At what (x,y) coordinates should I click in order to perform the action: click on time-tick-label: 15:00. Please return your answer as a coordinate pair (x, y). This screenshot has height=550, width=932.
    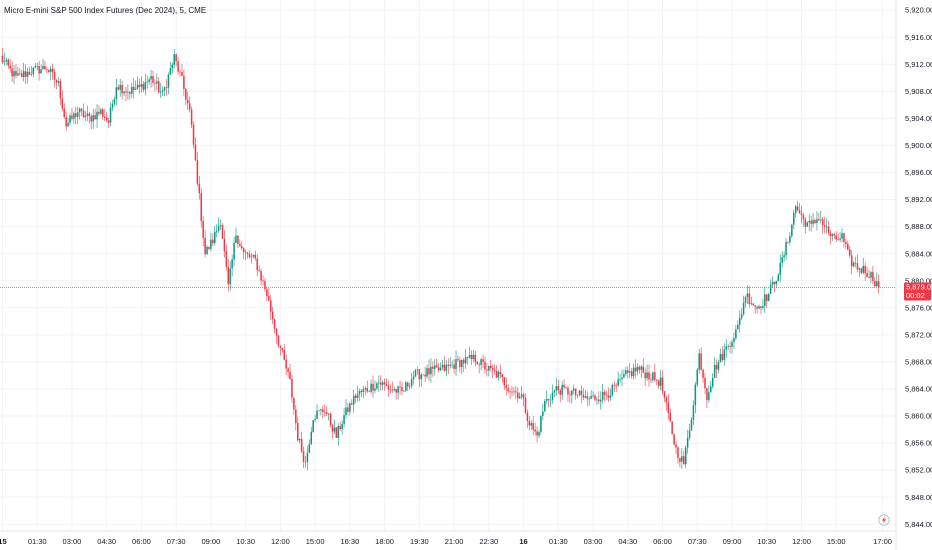
    Looking at the image, I should click on (315, 541).